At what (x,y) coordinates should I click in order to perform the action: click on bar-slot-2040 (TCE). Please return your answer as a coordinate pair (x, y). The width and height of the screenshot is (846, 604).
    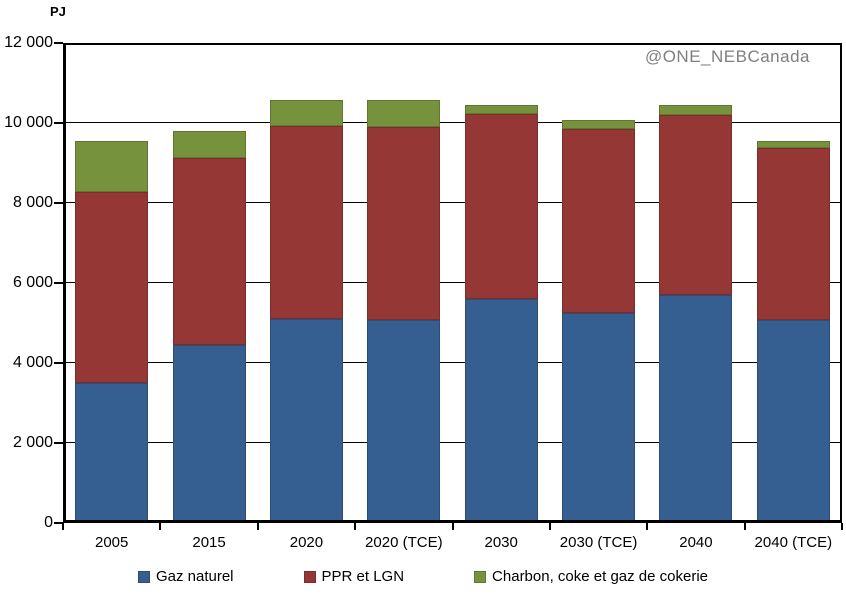
    Looking at the image, I should click on (793, 283).